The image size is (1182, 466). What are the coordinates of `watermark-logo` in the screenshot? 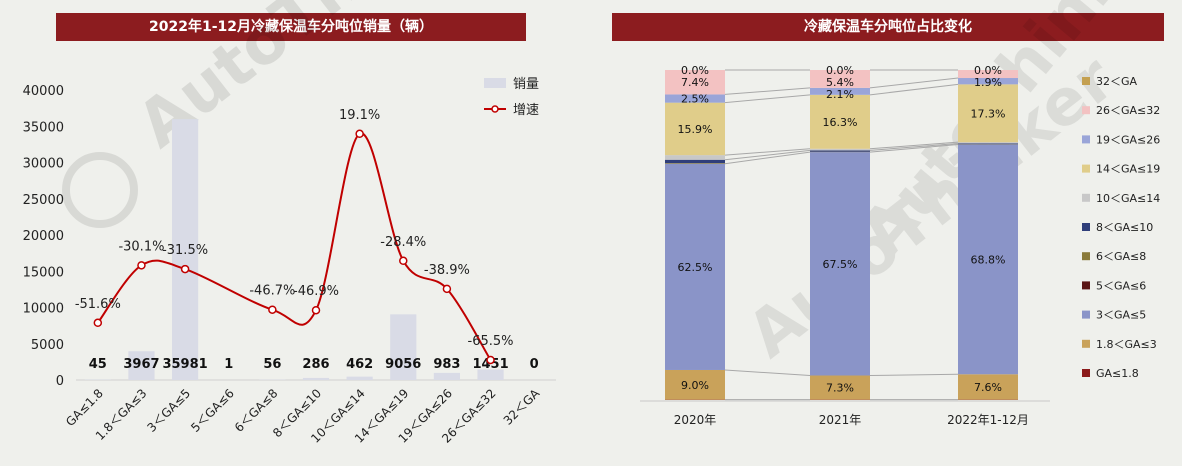 It's located at (100, 190).